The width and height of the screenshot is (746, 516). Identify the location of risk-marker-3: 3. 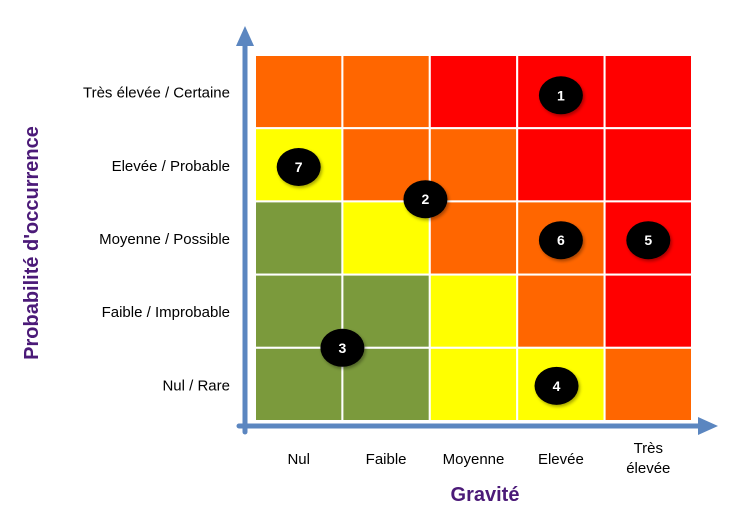
(342, 347).